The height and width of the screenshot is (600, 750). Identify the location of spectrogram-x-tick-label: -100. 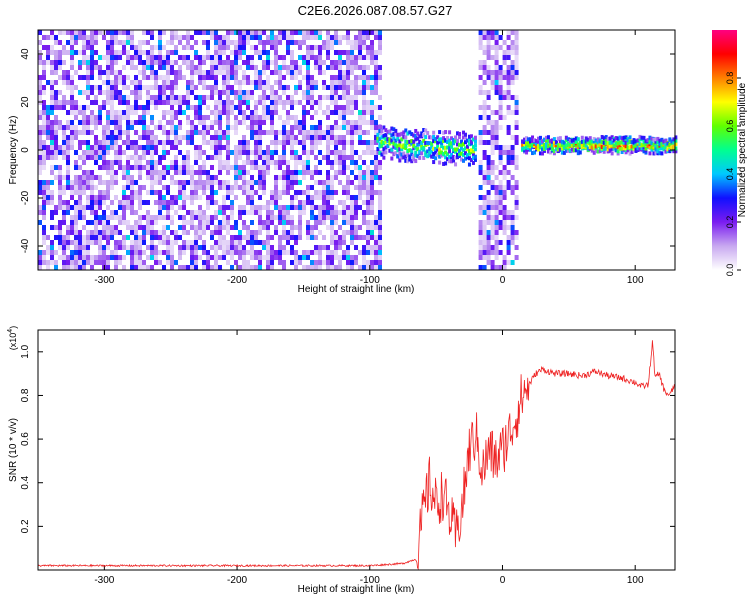
(370, 280).